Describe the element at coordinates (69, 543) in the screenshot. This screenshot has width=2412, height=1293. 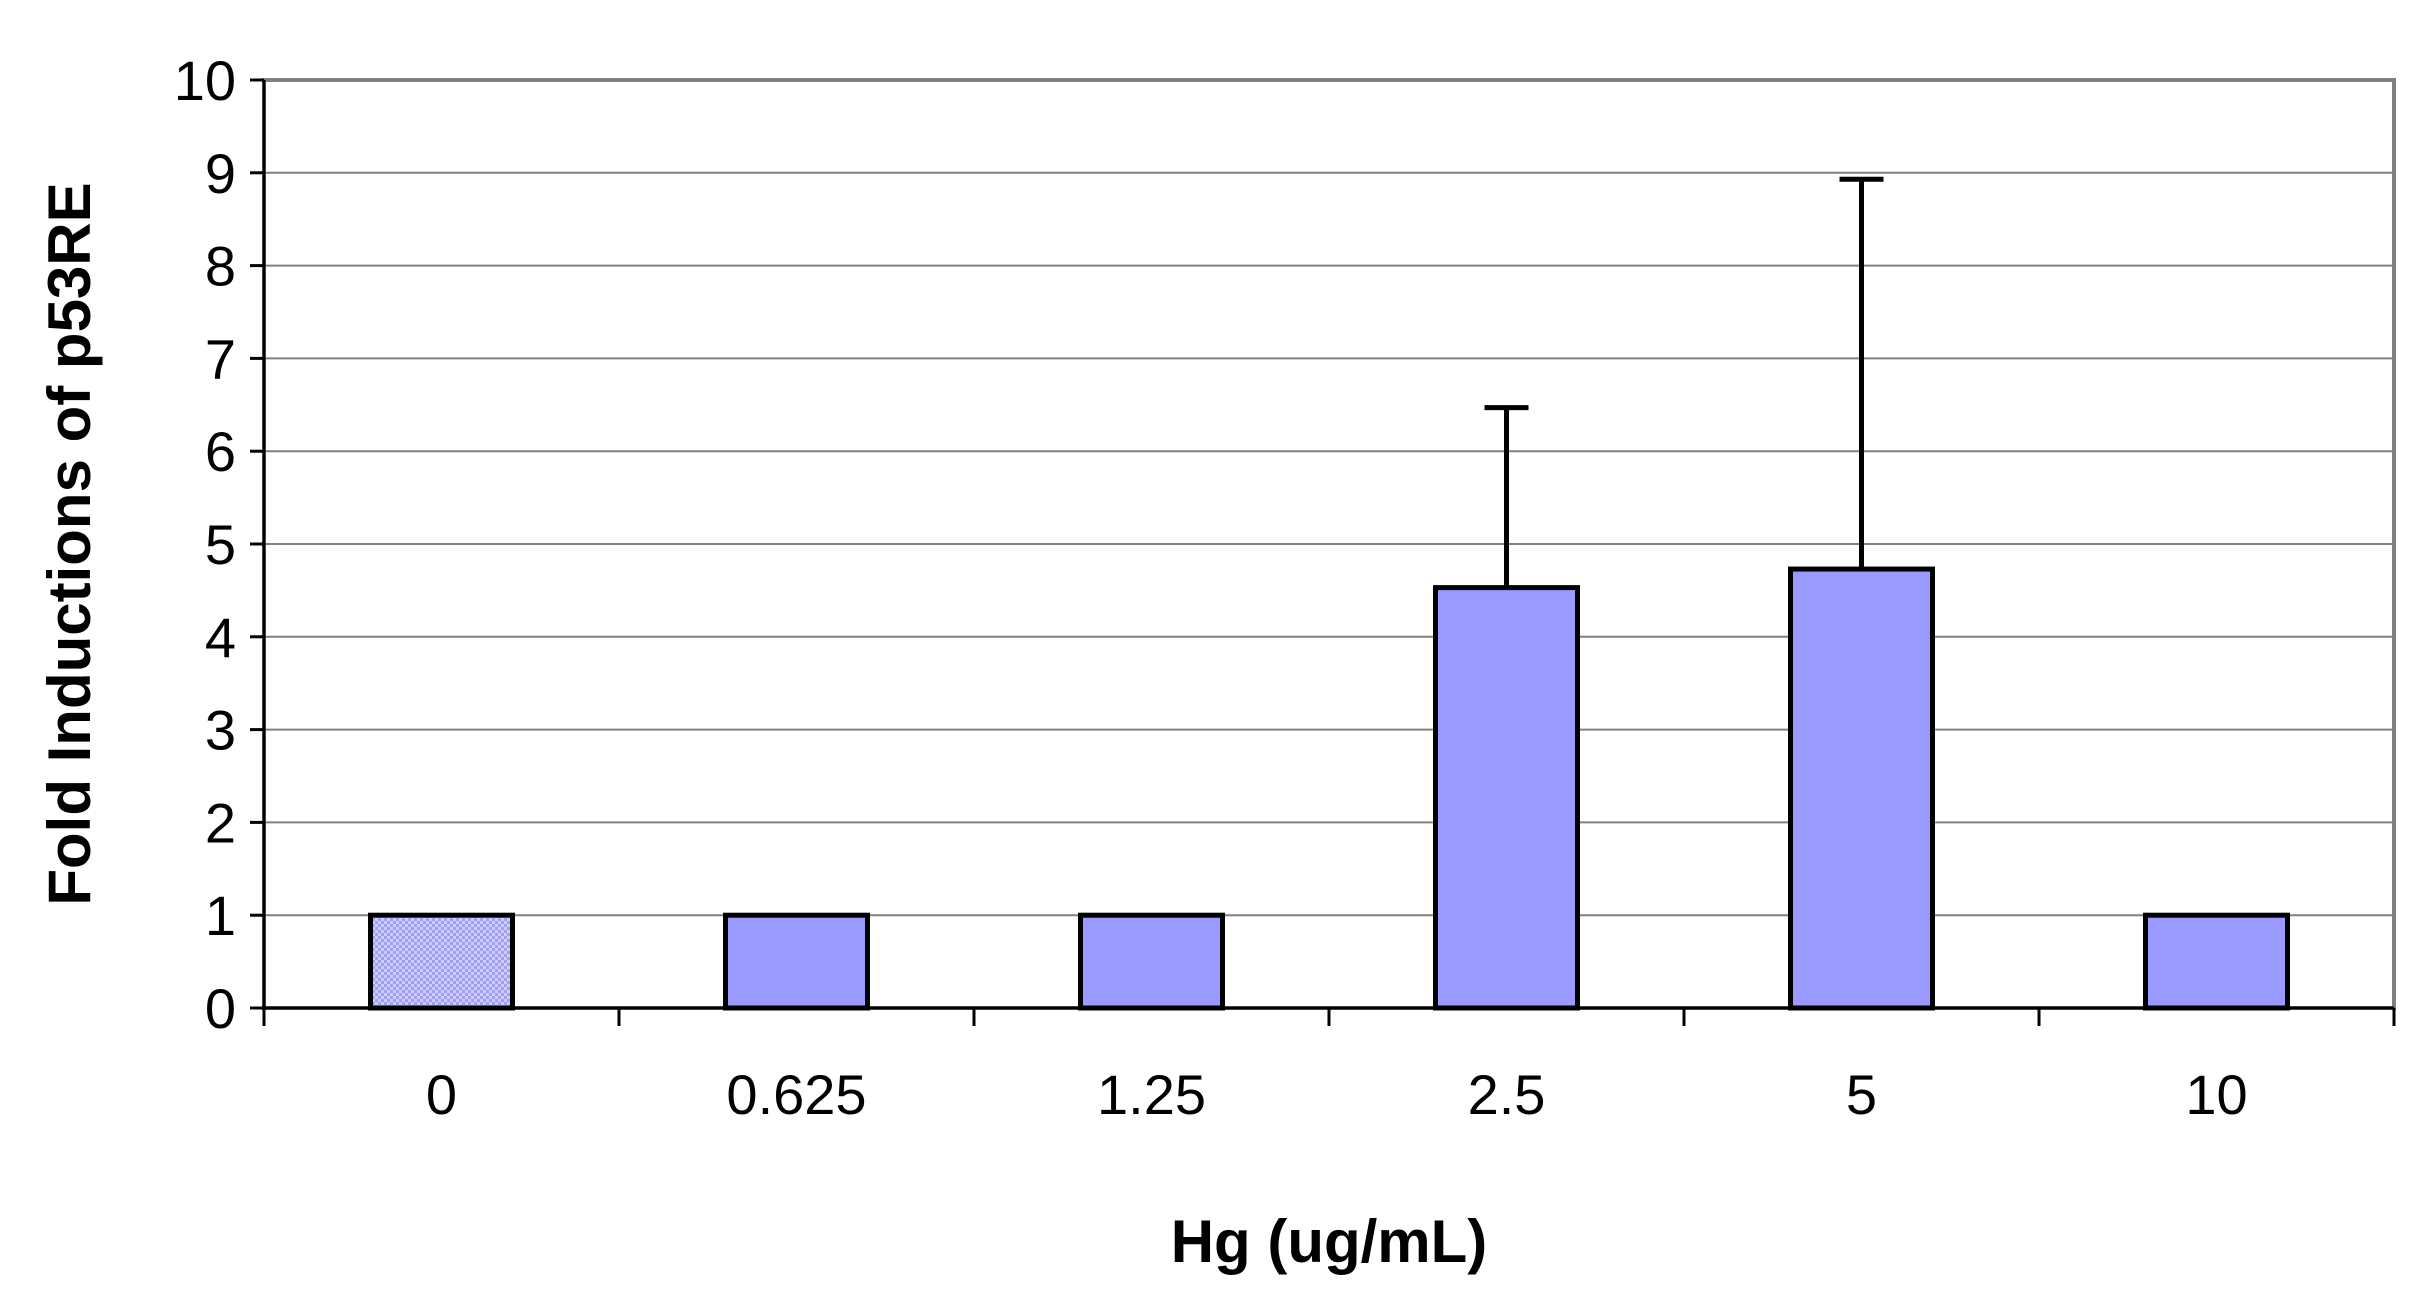
I see `y-axis-title: Fold Inductions of p53RE` at that location.